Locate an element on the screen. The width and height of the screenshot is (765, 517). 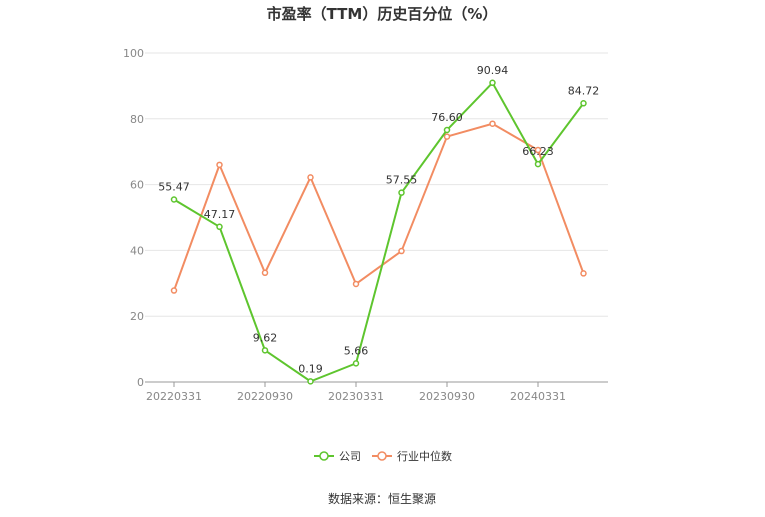
x-tick-label: 20220930 is located at coordinates (265, 396).